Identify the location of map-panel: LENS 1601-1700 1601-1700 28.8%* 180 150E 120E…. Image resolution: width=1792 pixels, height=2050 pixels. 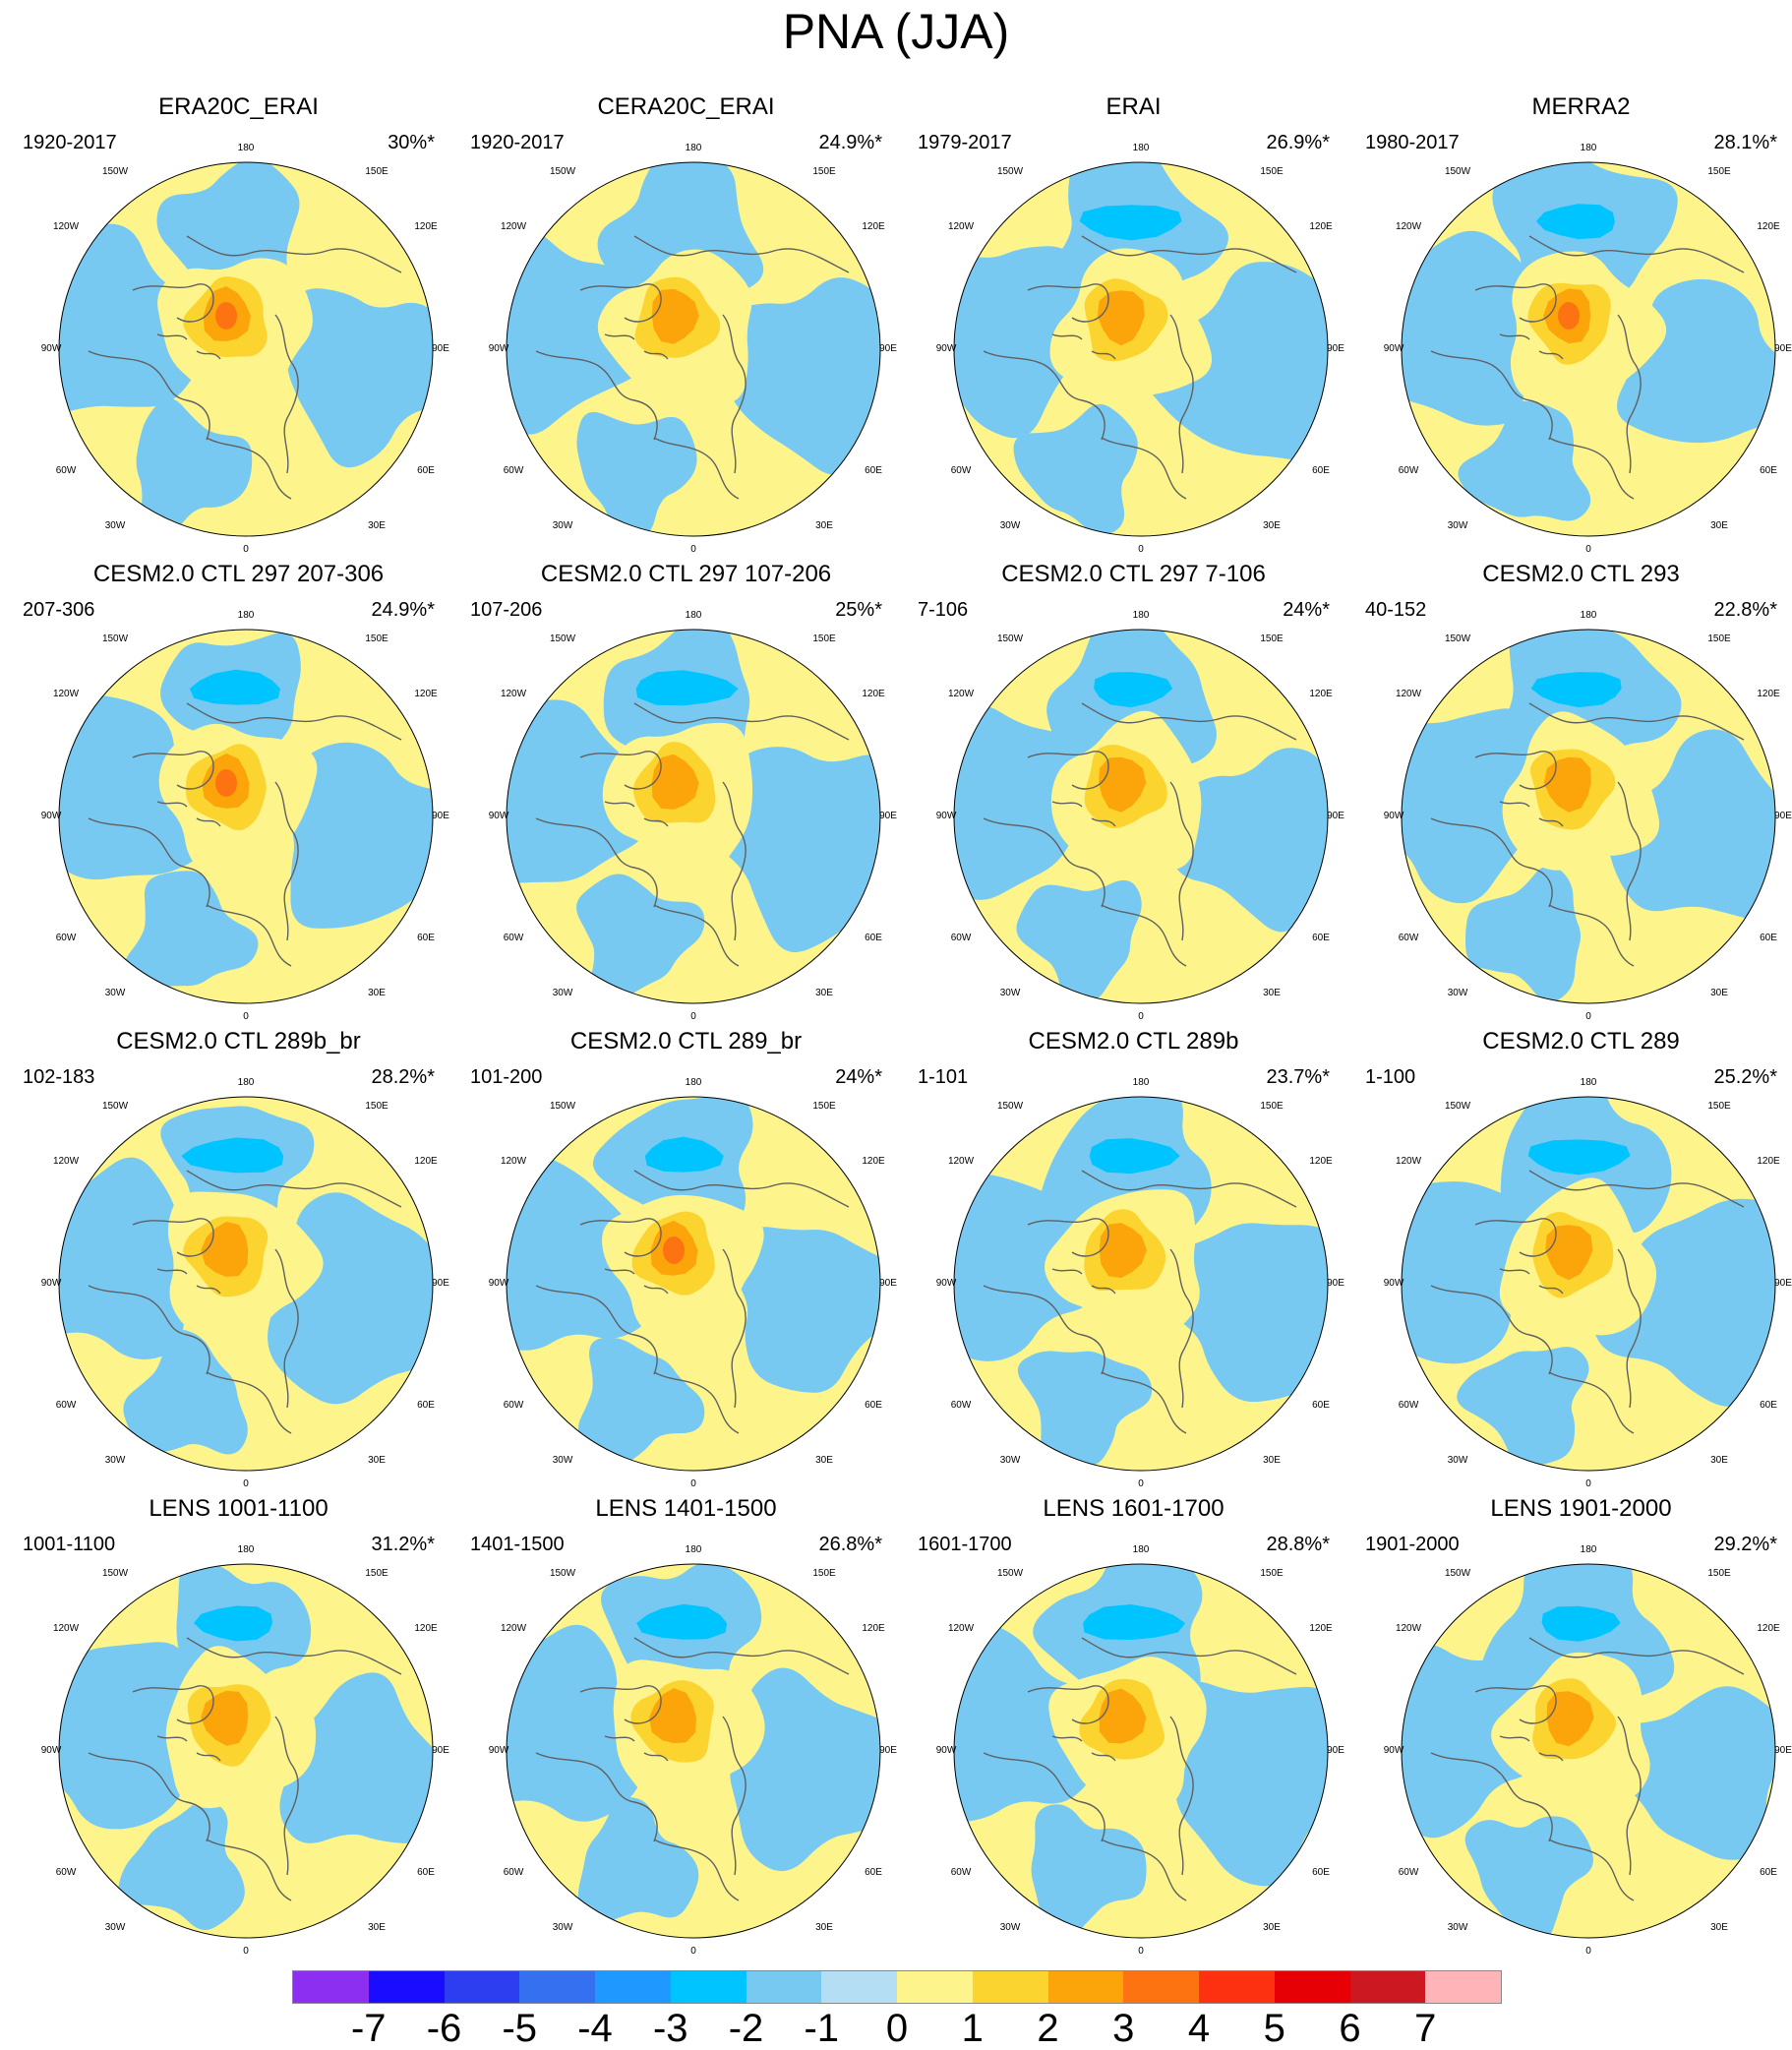
(1133, 1726).